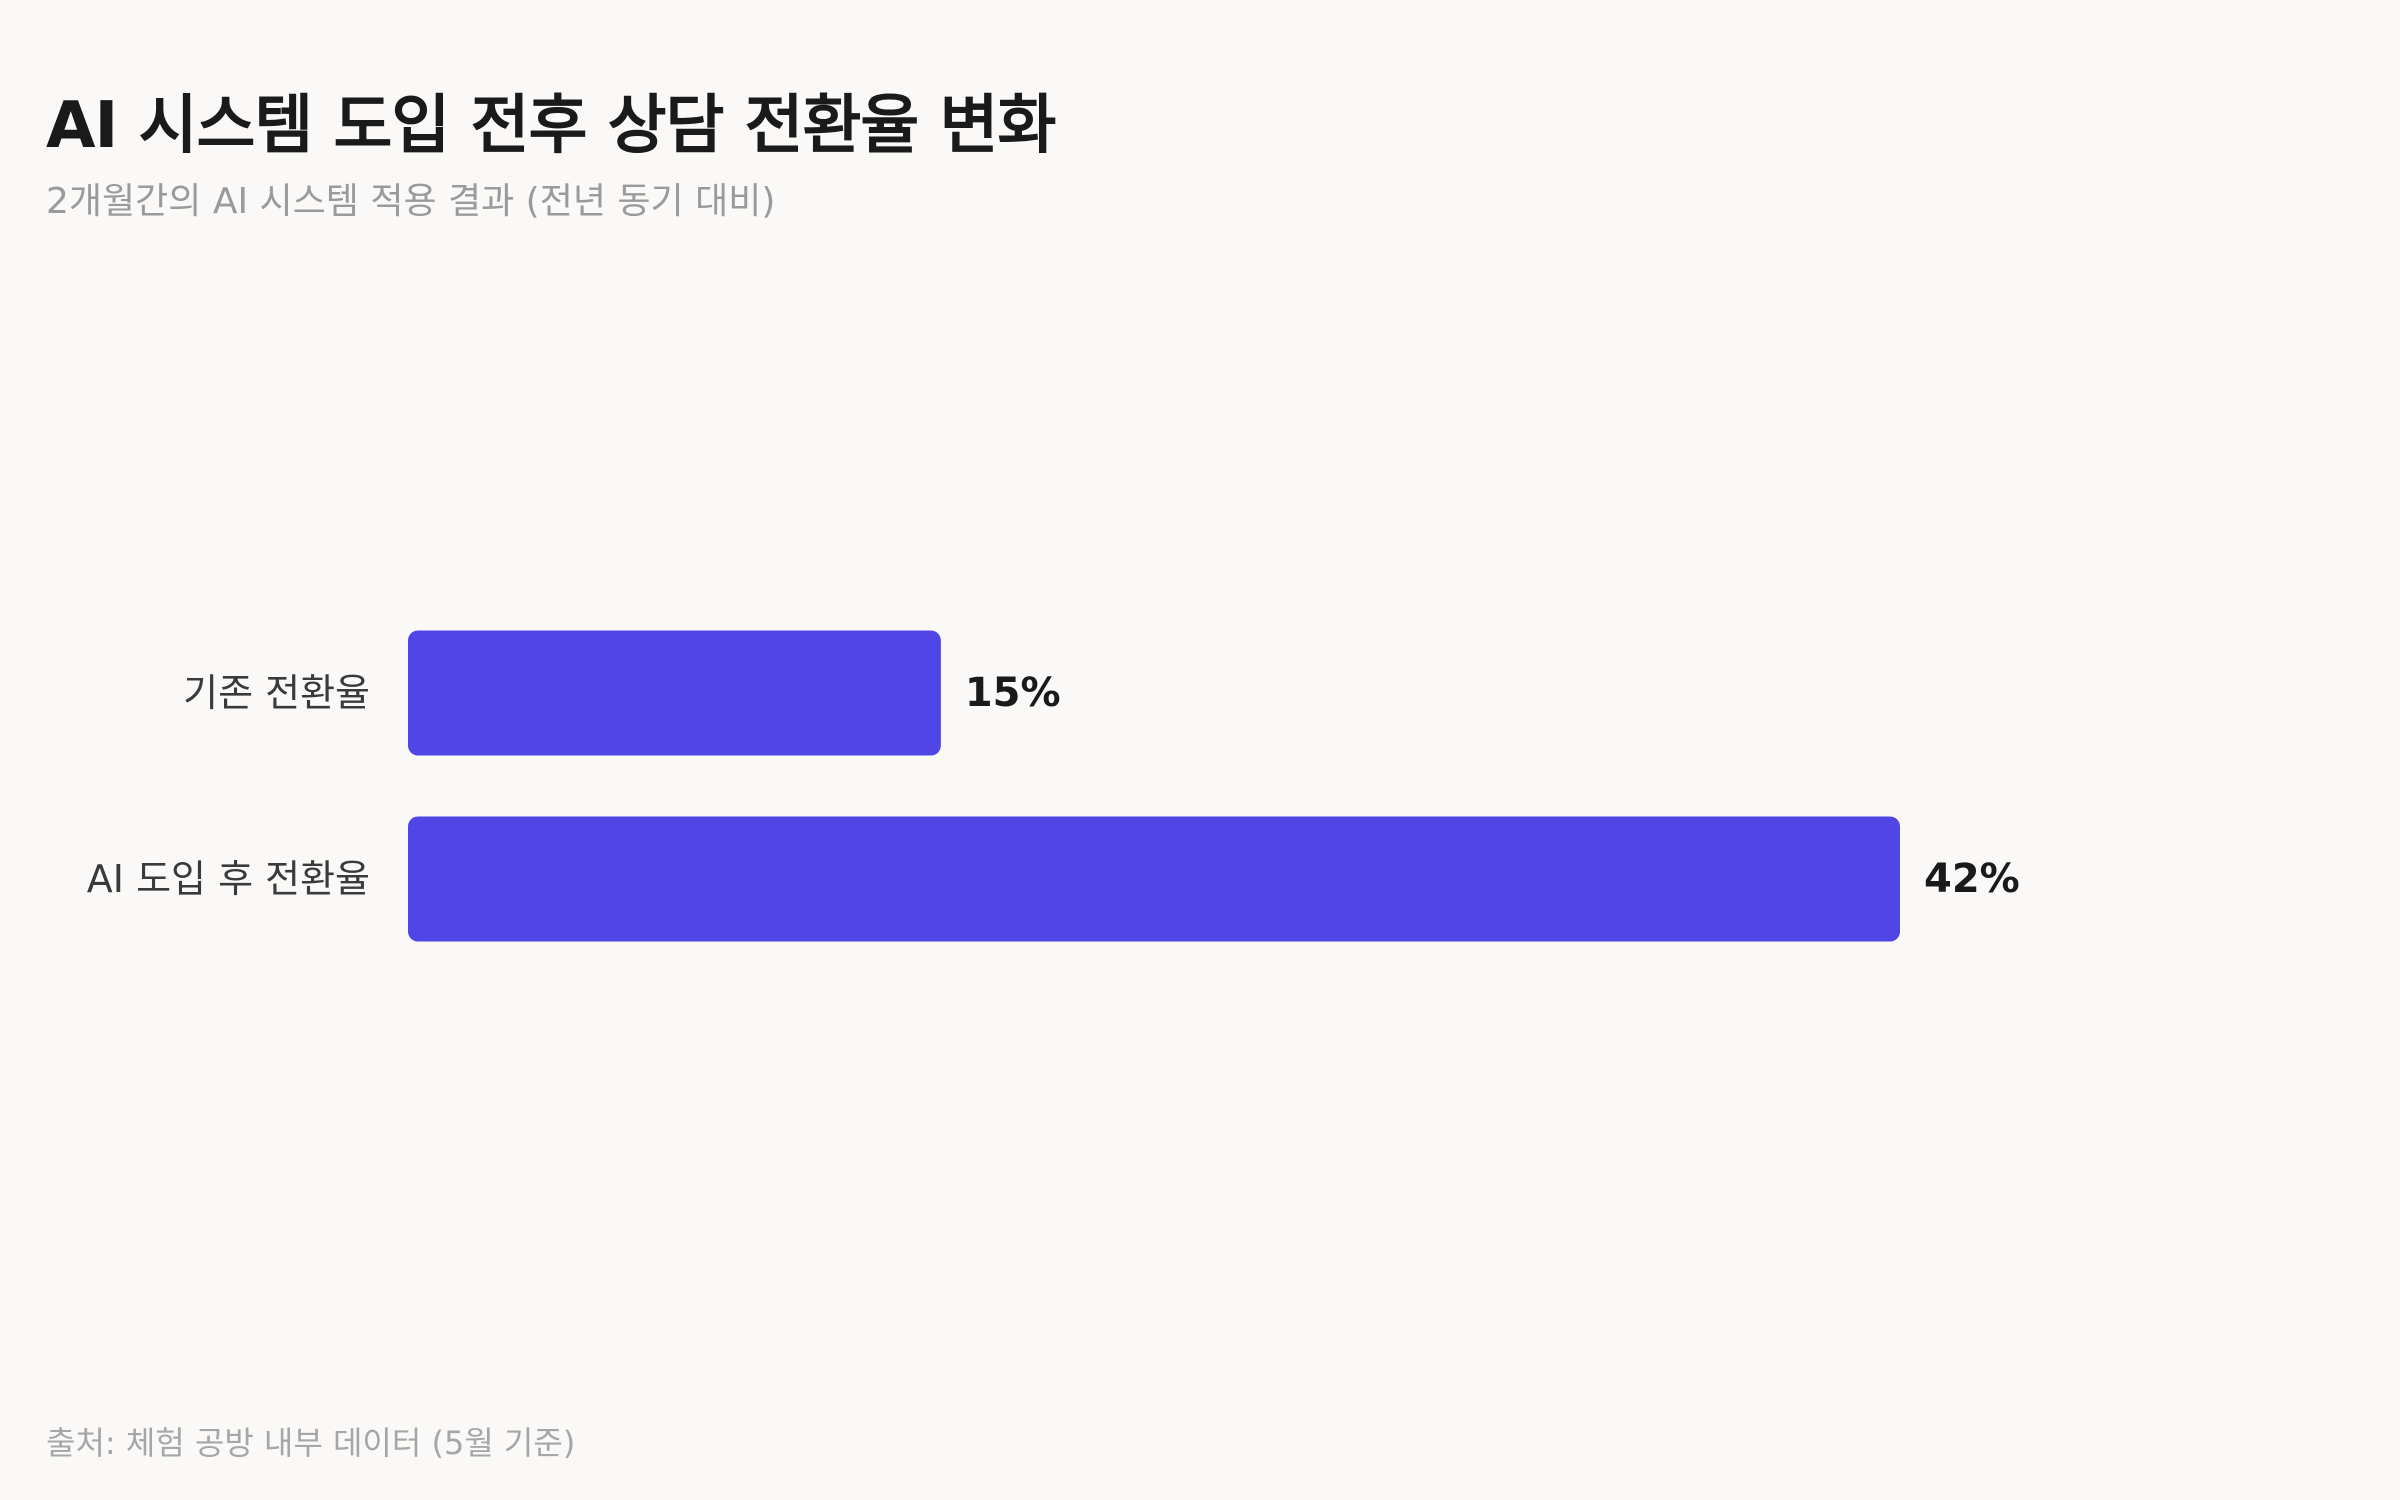  What do you see at coordinates (228, 879) in the screenshot?
I see `category-label-1: AI 도입 후 전환율` at bounding box center [228, 879].